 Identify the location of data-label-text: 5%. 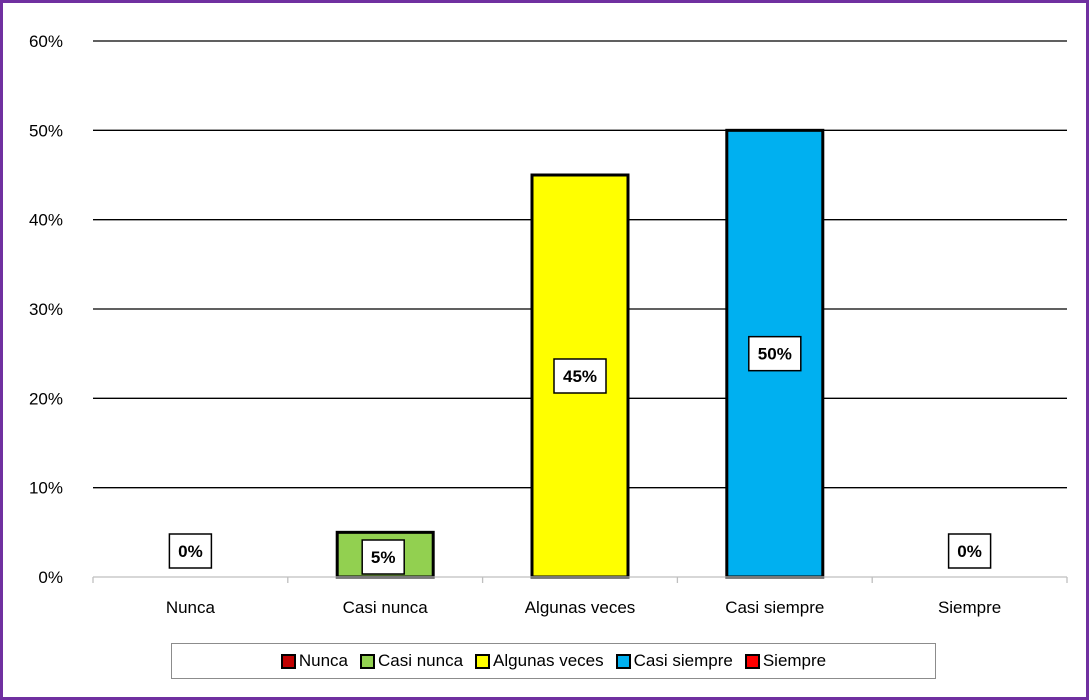
(383, 557).